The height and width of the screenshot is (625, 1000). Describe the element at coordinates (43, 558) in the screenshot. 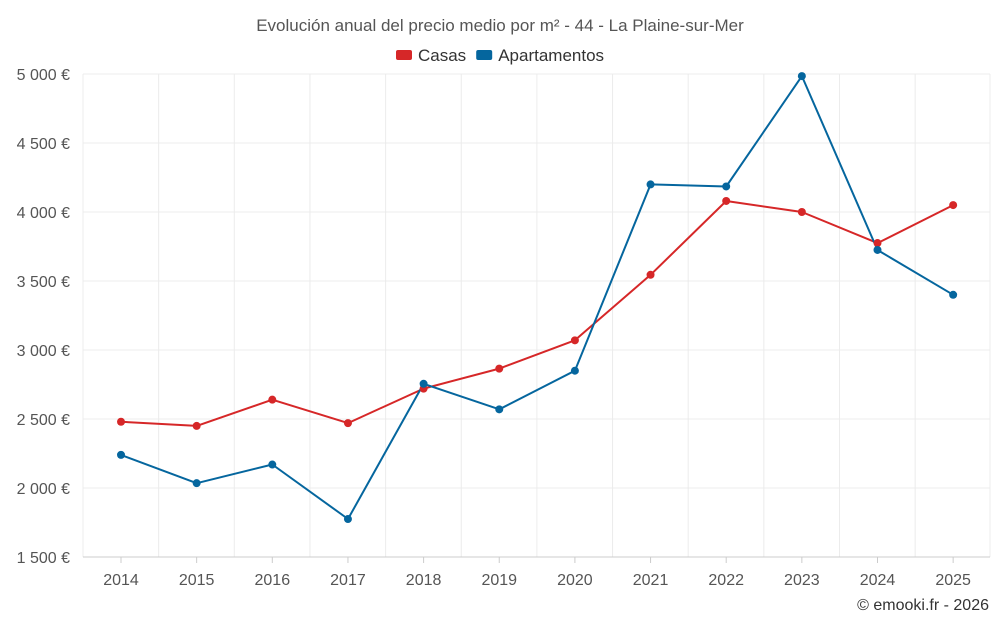

I see `y-tick-label: 1 500 €` at that location.